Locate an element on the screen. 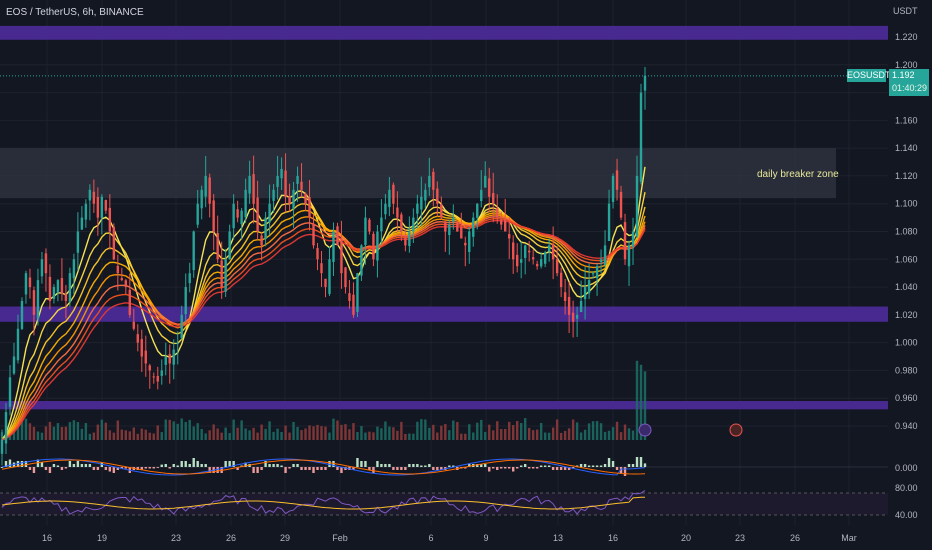  y-tick-label: 1.000 is located at coordinates (906, 343).